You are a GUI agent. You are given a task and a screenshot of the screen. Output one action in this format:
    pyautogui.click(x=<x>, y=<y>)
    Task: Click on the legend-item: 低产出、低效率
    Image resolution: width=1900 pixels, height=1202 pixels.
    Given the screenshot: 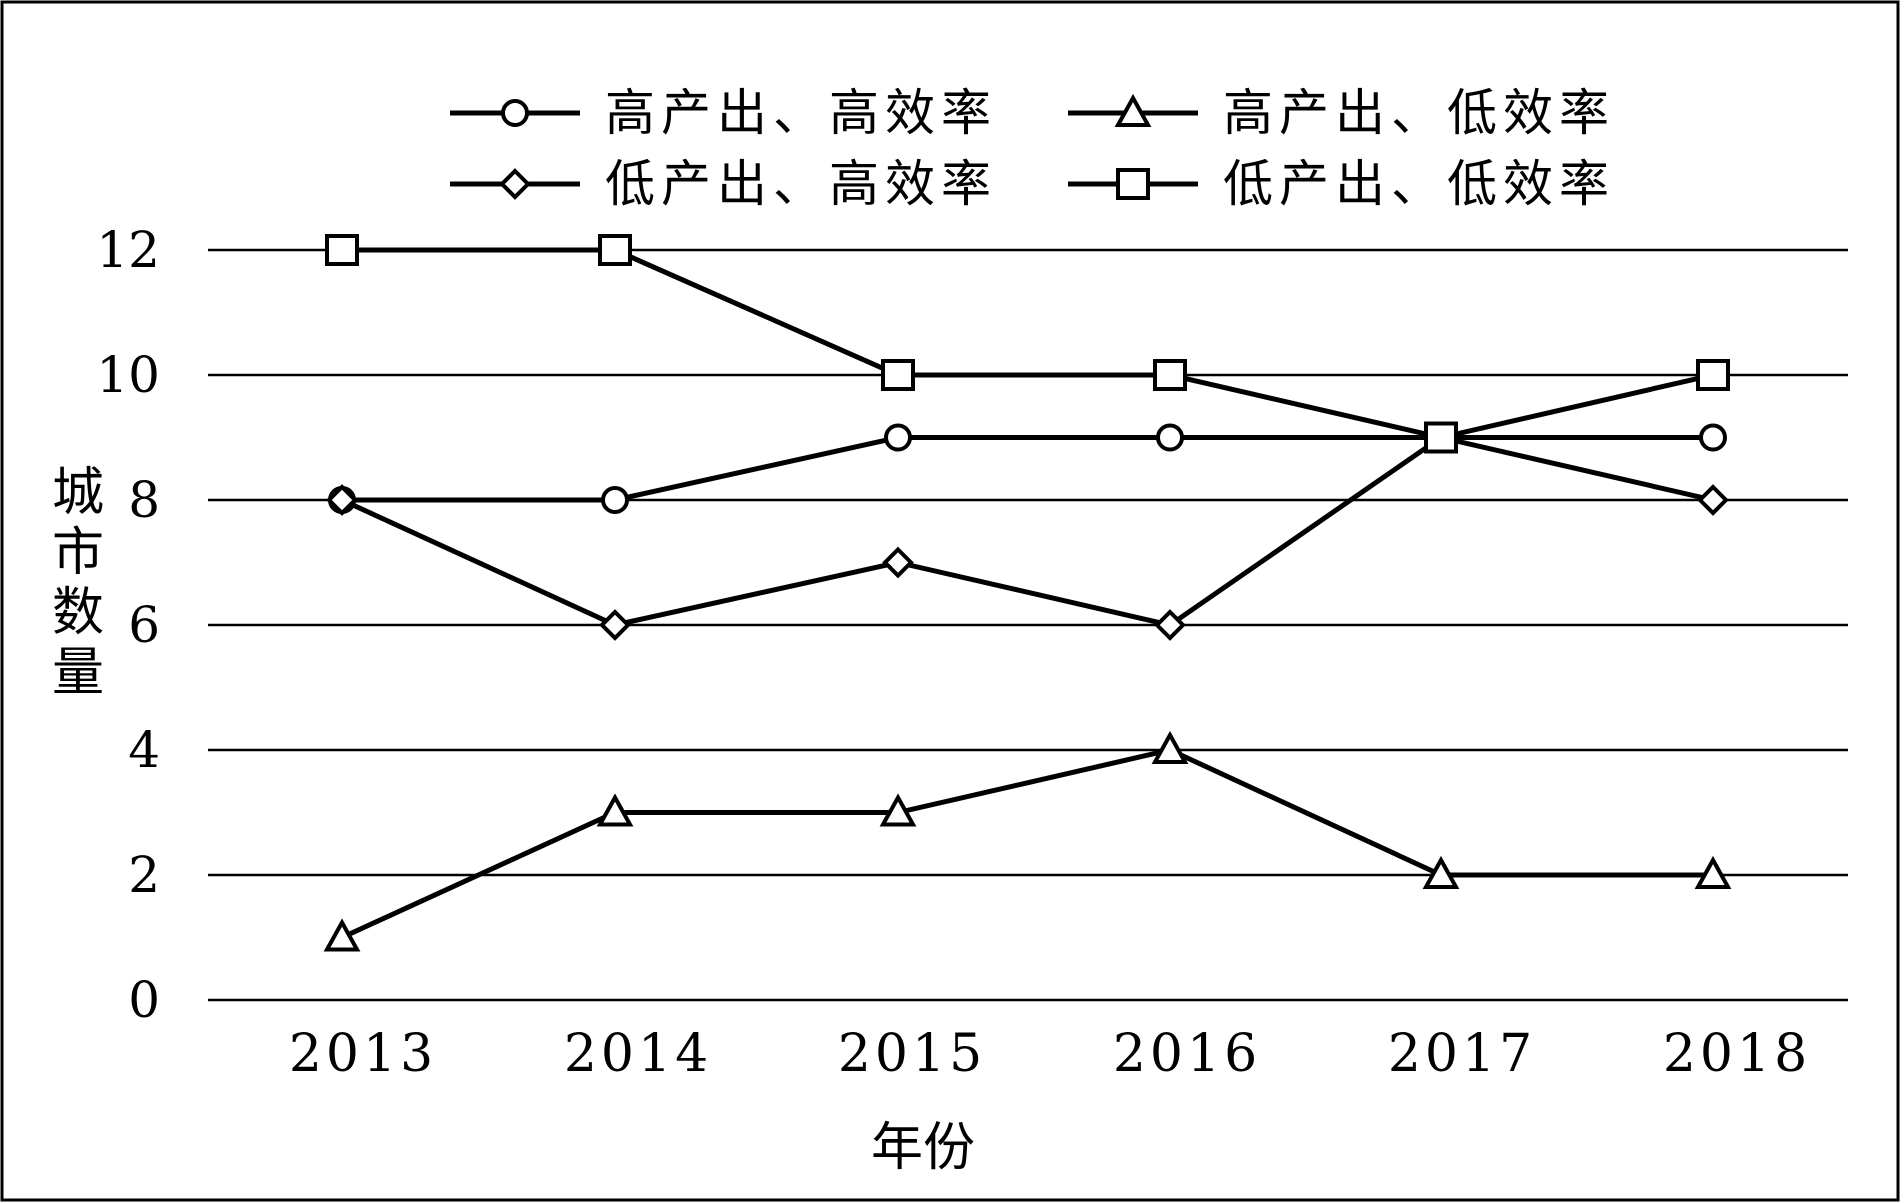 What is the action you would take?
    pyautogui.click(x=1341, y=184)
    